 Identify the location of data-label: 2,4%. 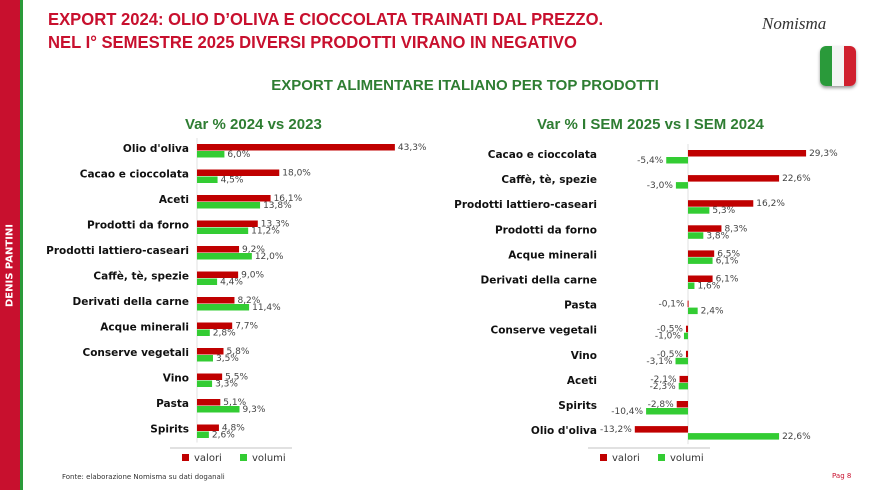
(712, 312).